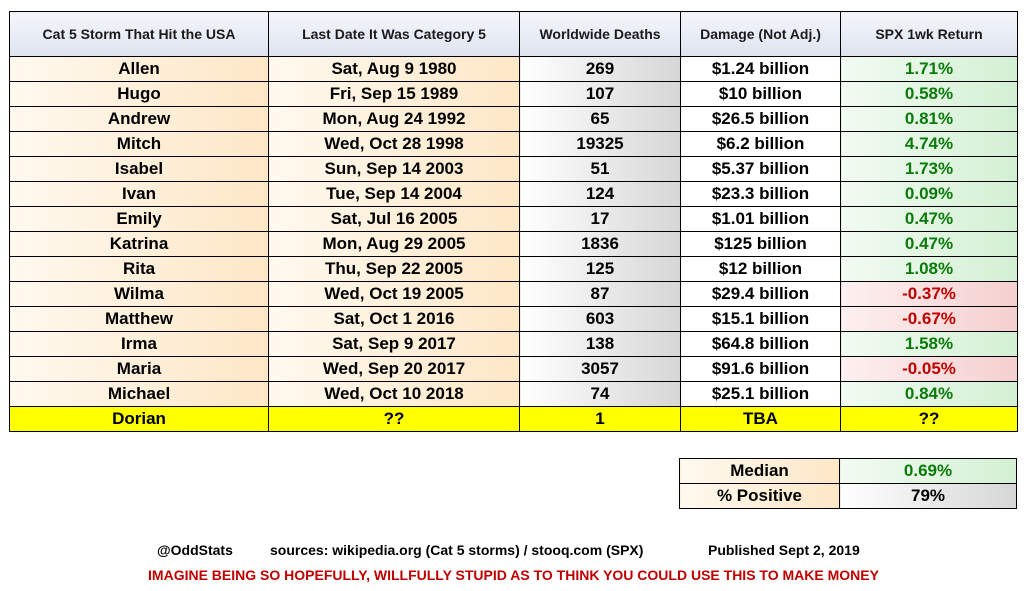  What do you see at coordinates (929, 94) in the screenshot?
I see `cell-return: 0.58%` at bounding box center [929, 94].